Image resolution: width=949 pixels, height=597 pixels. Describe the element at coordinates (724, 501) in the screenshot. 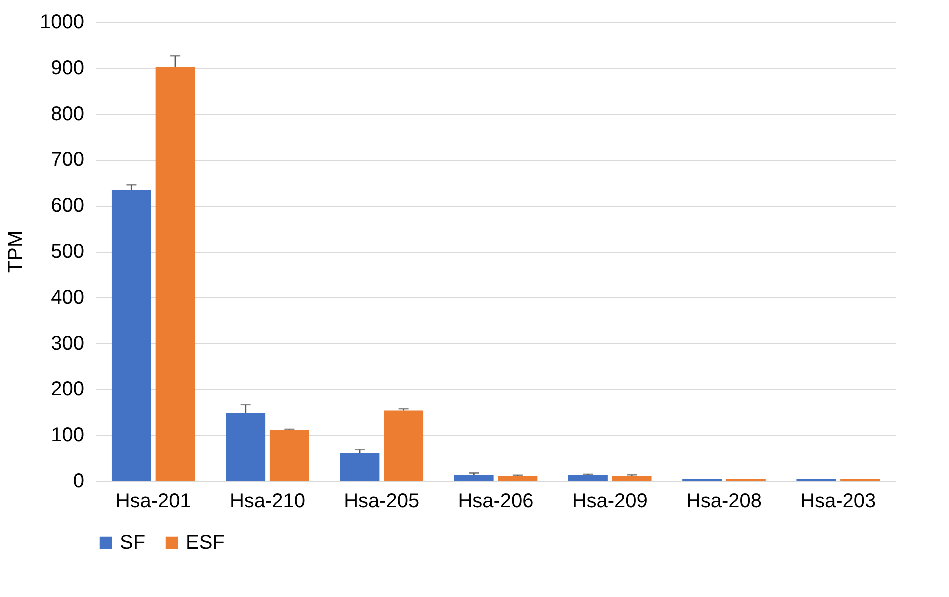

I see `x-tick-label: Hsa-208` at that location.